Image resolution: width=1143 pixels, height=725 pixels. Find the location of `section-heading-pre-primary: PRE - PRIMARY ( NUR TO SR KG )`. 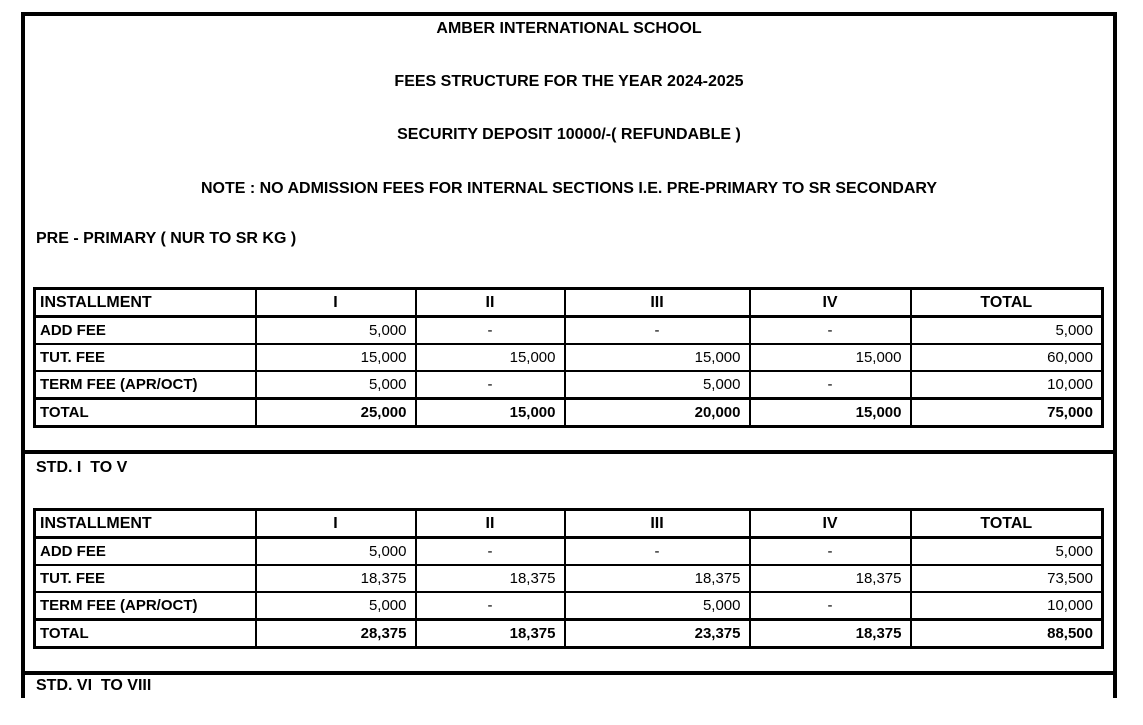

section-heading-pre-primary: PRE - PRIMARY ( NUR TO SR KG ) is located at coordinates (166, 238).